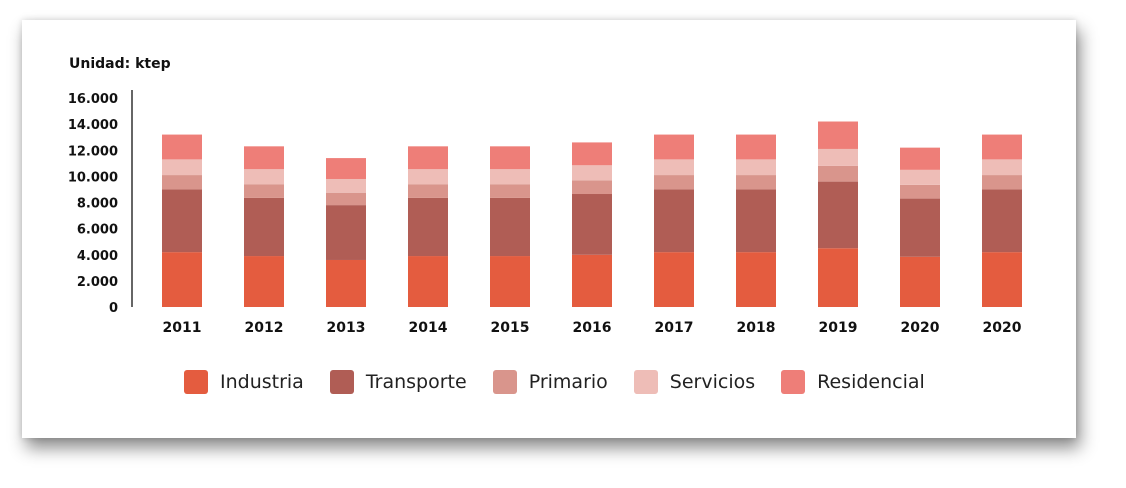  What do you see at coordinates (346, 199) in the screenshot?
I see `bar-segment-primario-2013` at bounding box center [346, 199].